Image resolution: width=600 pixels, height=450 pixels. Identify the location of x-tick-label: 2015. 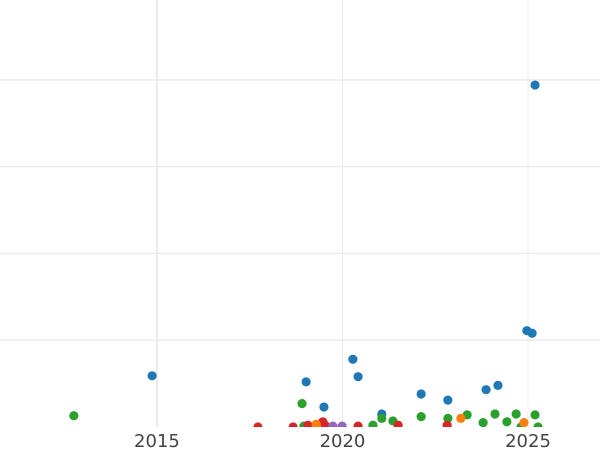
(157, 440).